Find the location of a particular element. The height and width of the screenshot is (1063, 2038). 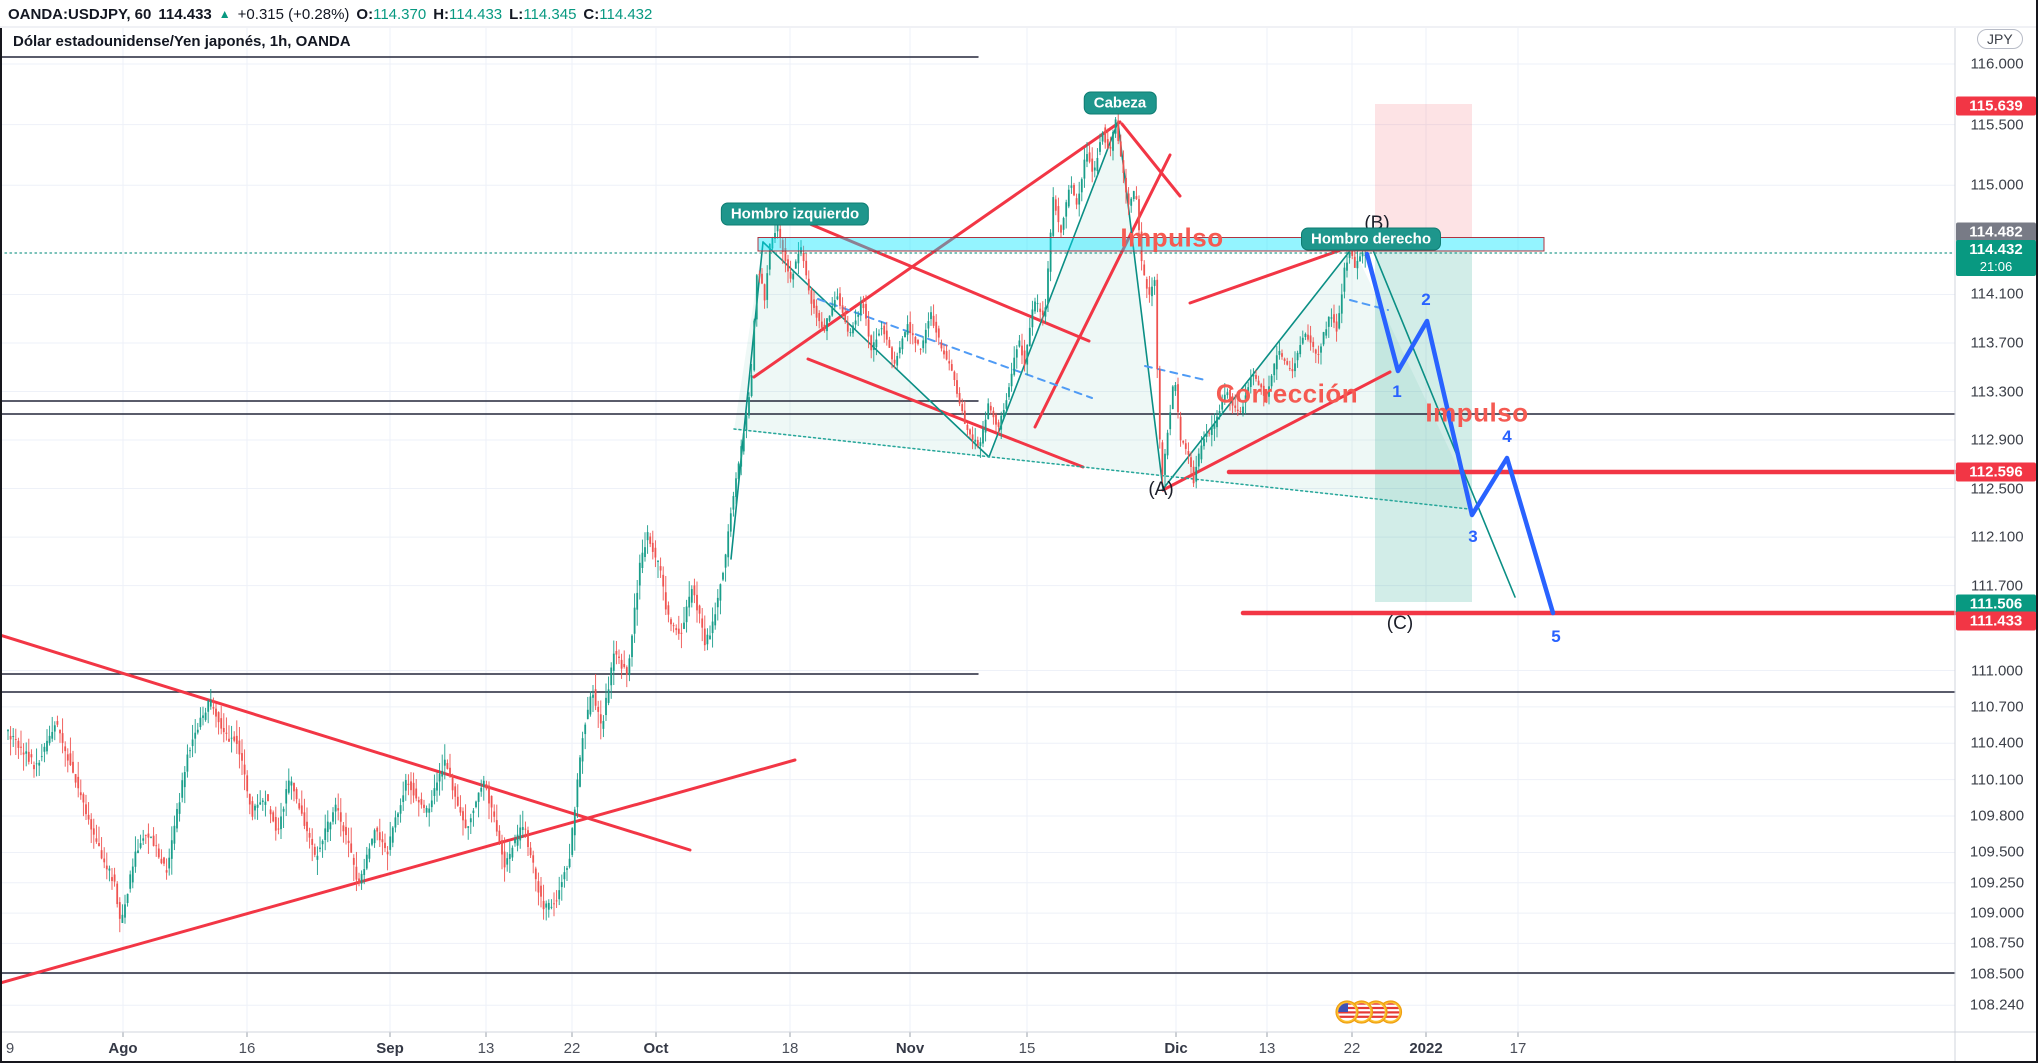

time-tick-label: 16 is located at coordinates (247, 1048).